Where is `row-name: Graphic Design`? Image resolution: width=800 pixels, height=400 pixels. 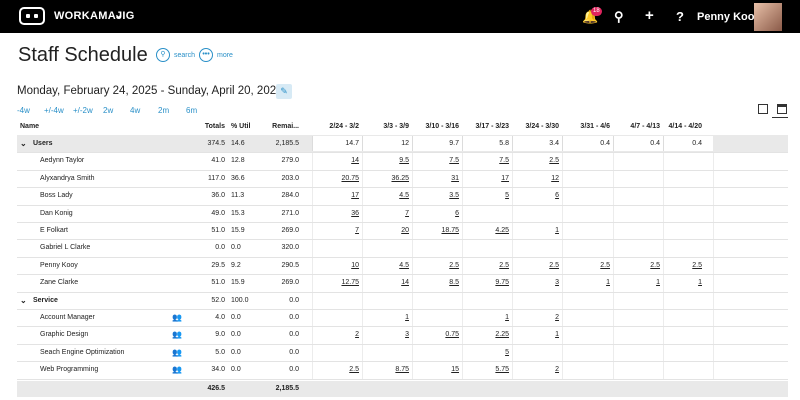
row-name: Graphic Design is located at coordinates (64, 335).